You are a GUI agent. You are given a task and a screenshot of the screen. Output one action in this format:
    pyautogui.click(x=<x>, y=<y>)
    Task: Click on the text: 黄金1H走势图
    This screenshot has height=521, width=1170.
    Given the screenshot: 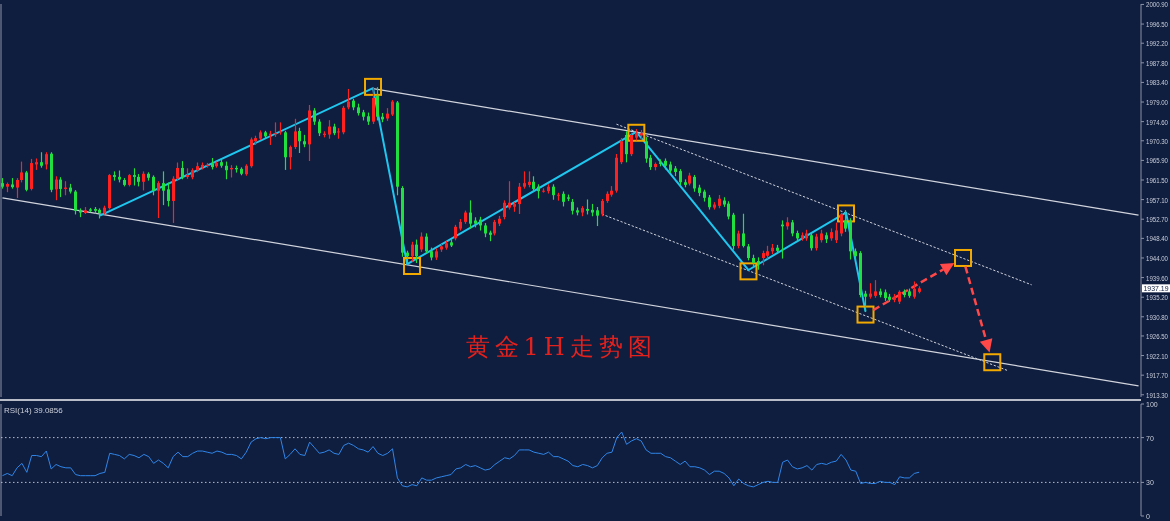 What is the action you would take?
    pyautogui.click(x=561, y=346)
    